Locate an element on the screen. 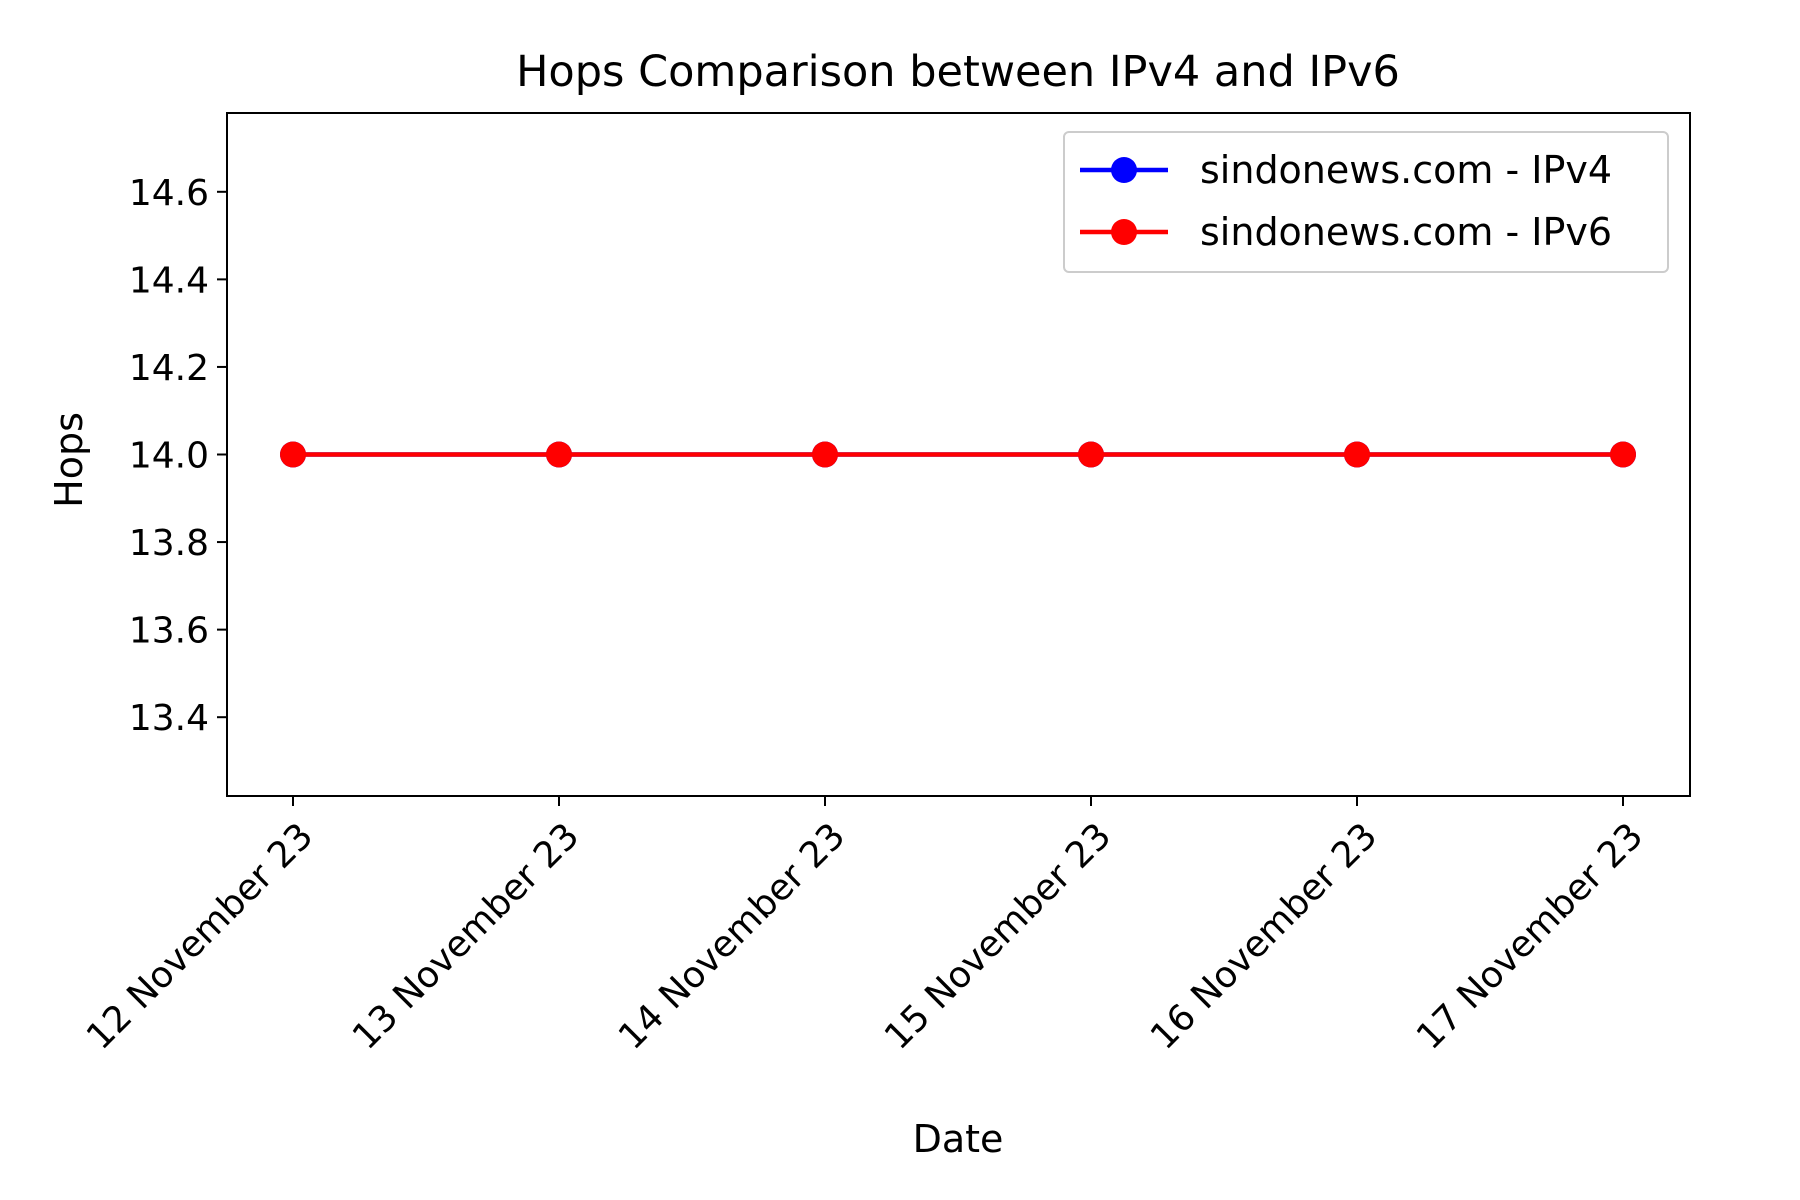  y-tick-label: 13.6 is located at coordinates (169, 631).